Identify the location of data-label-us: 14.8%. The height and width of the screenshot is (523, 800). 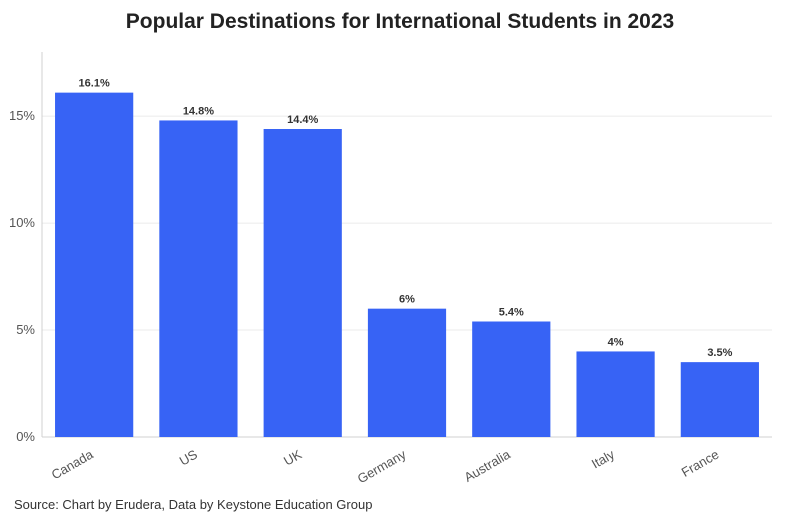
(198, 111).